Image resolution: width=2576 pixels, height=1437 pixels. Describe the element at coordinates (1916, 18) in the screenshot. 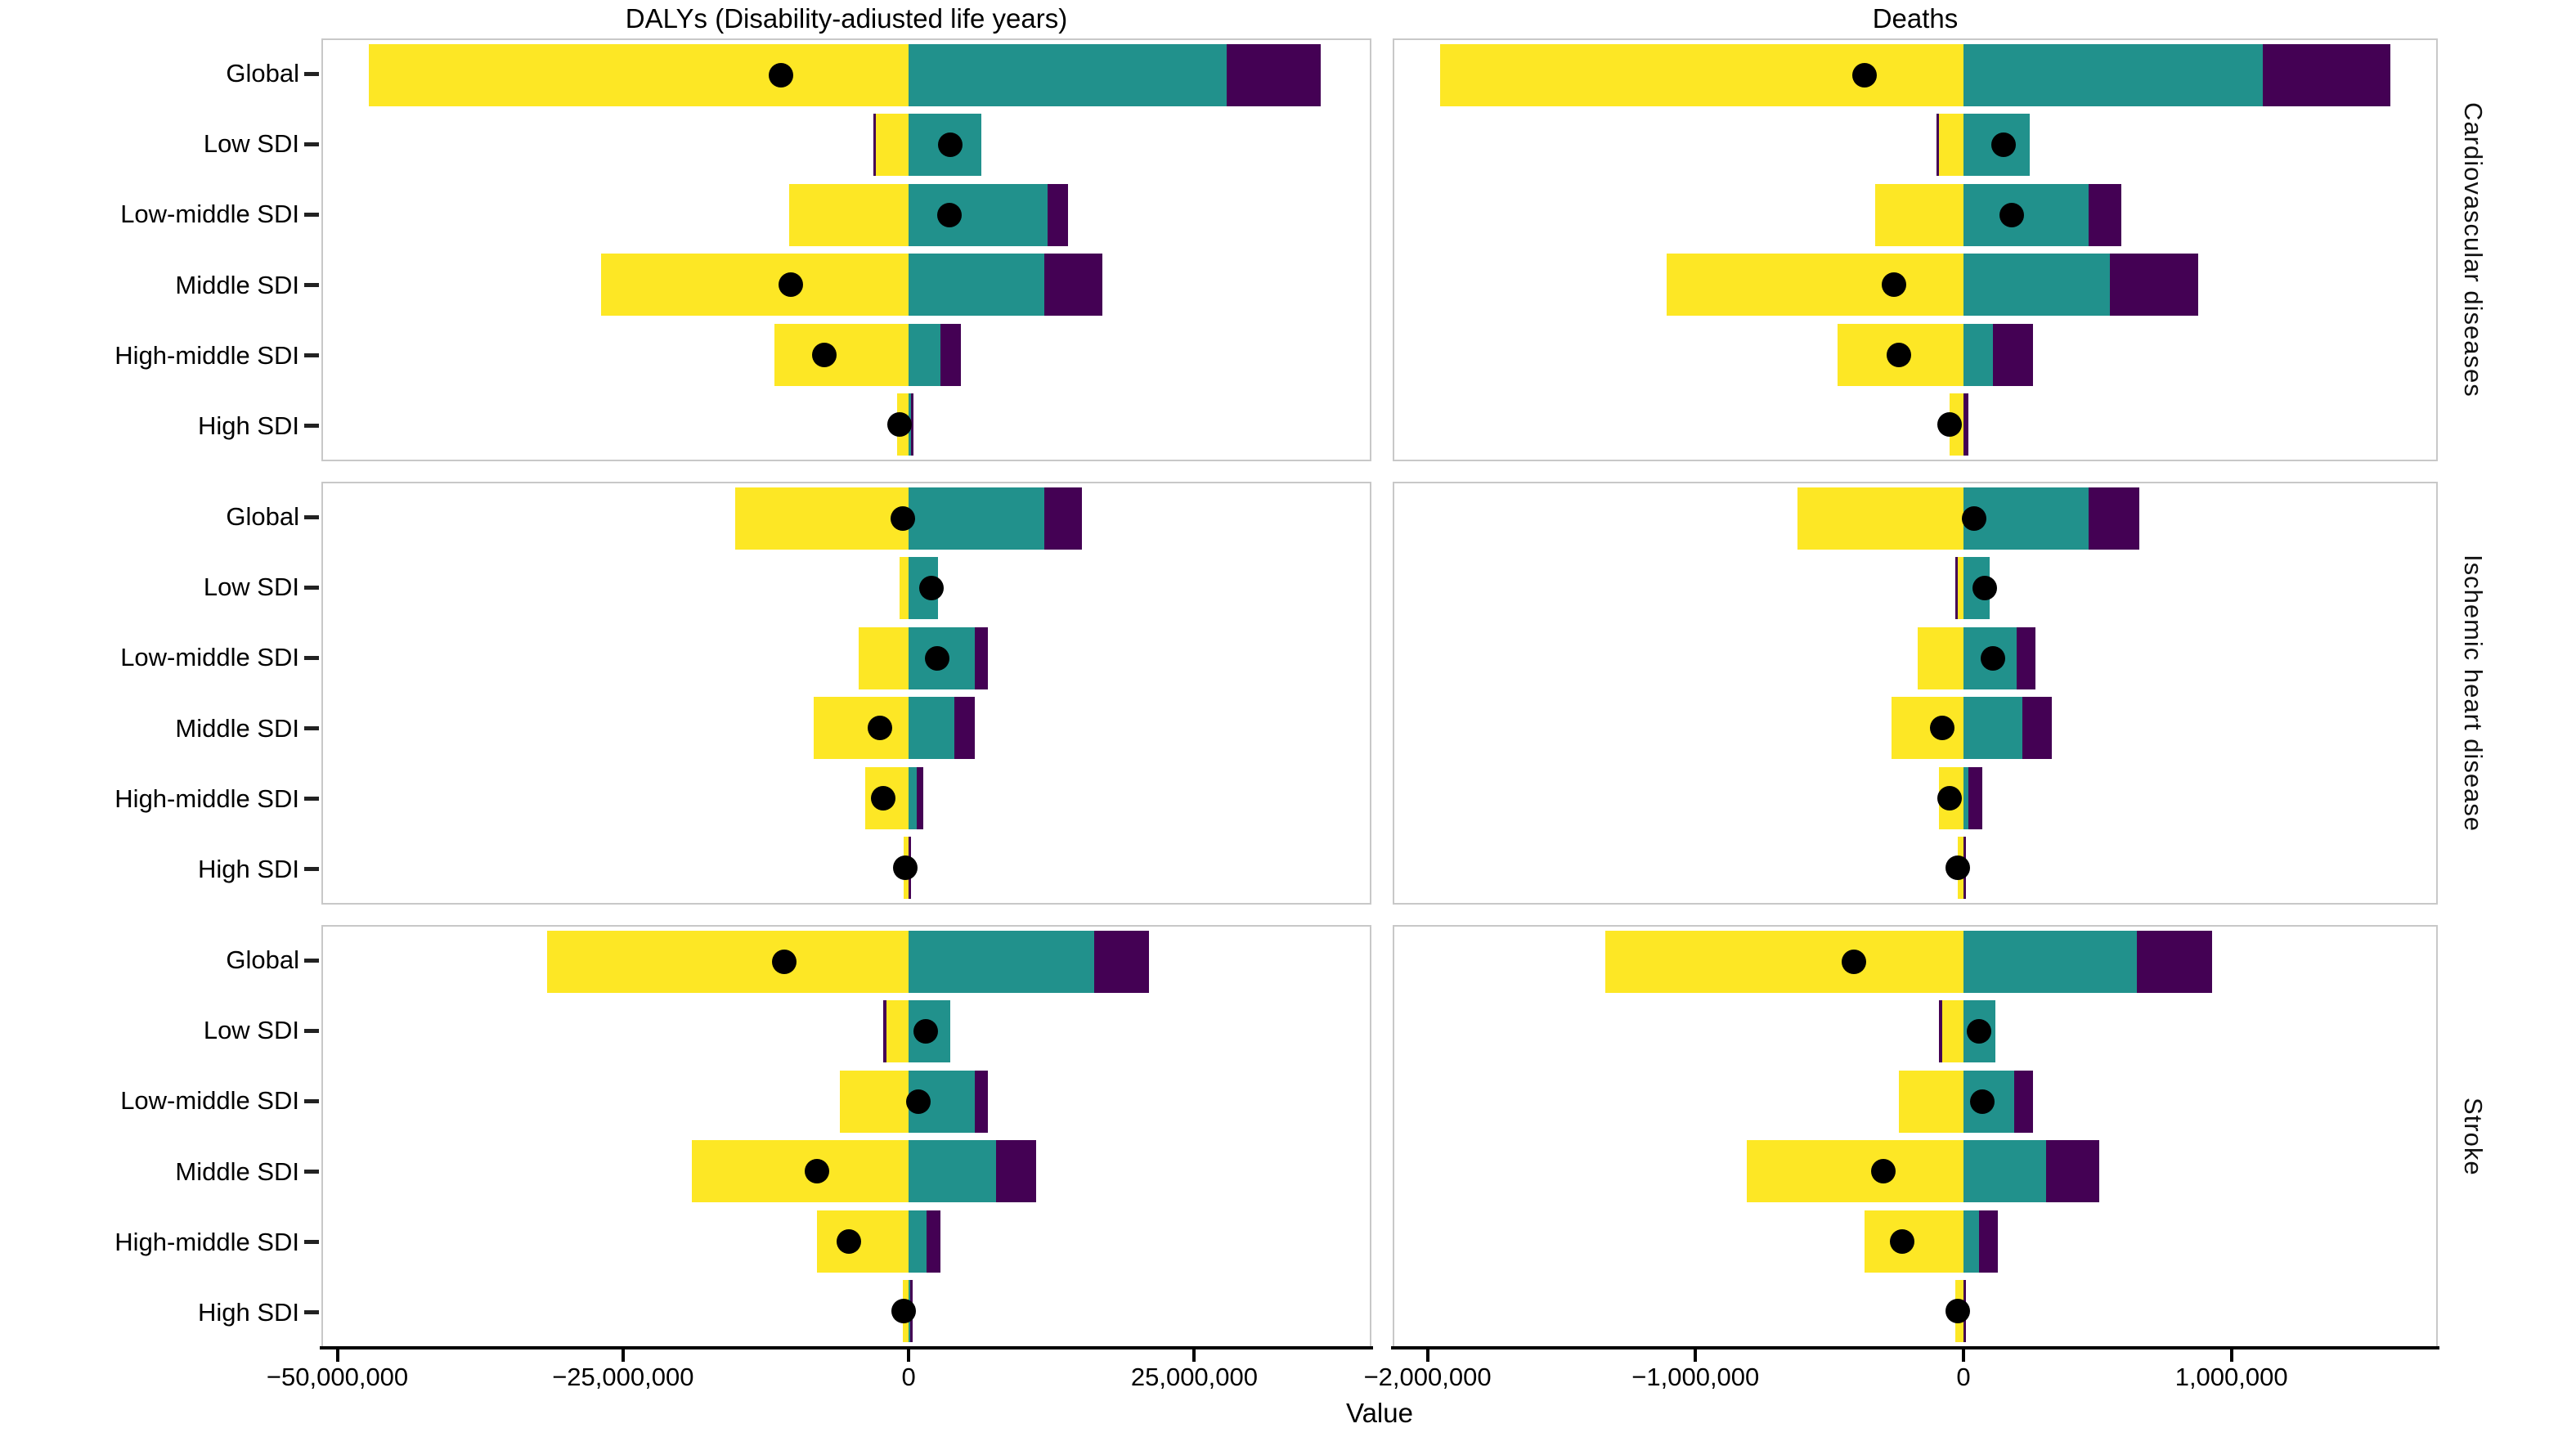

I see `column-title-deaths: Deaths` at that location.